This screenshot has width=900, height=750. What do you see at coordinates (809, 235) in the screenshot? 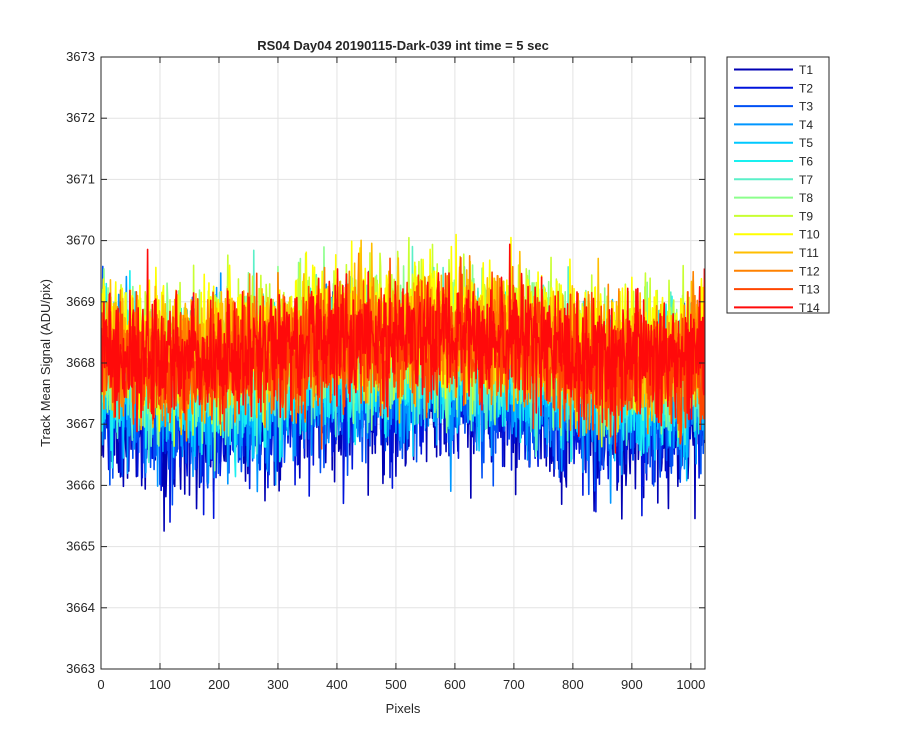
I see `legend-label-t10: T10` at bounding box center [809, 235].